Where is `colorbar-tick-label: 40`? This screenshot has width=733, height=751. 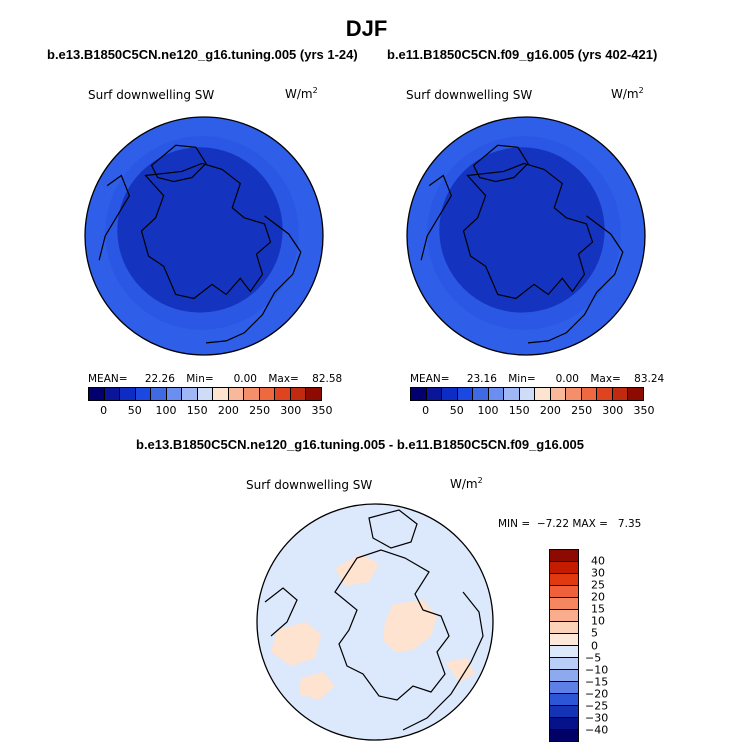
colorbar-tick-label: 40 is located at coordinates (598, 561).